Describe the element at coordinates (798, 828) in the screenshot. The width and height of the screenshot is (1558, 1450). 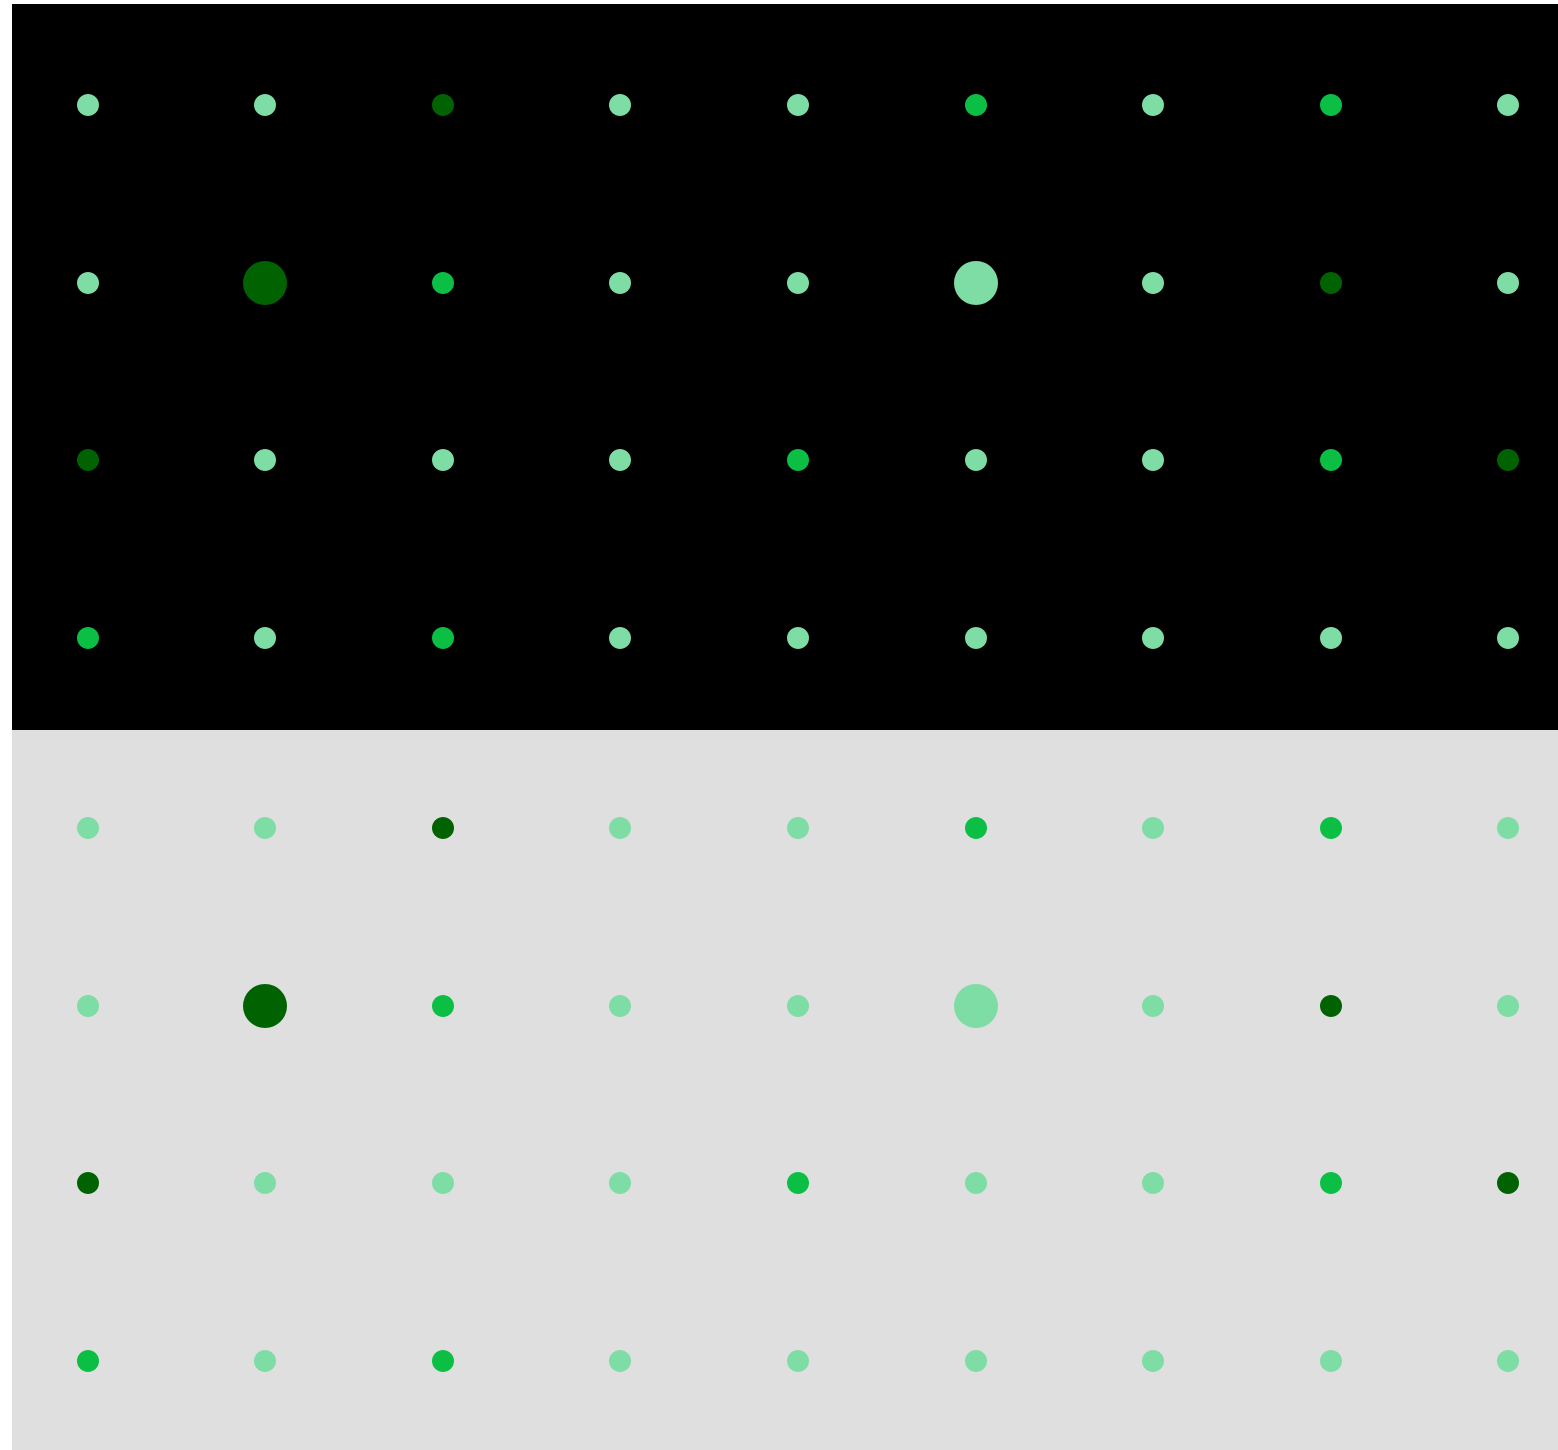
I see `dot-light-r1-c5` at that location.